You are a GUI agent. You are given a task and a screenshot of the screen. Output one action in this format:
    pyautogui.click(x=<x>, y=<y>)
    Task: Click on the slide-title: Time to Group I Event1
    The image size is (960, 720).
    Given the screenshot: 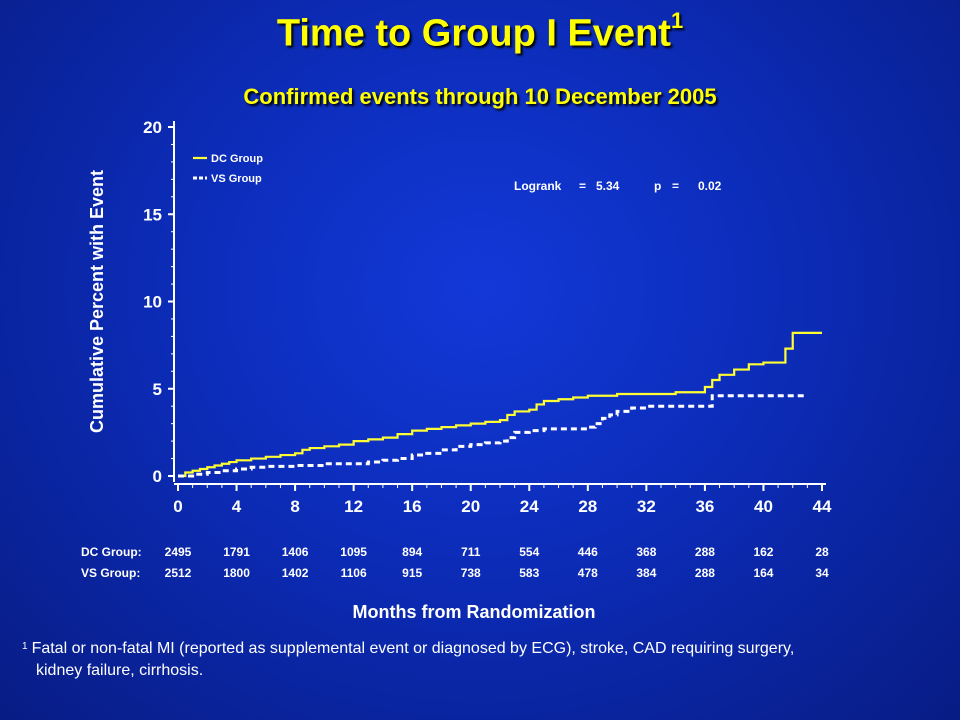 What is the action you would take?
    pyautogui.click(x=480, y=32)
    